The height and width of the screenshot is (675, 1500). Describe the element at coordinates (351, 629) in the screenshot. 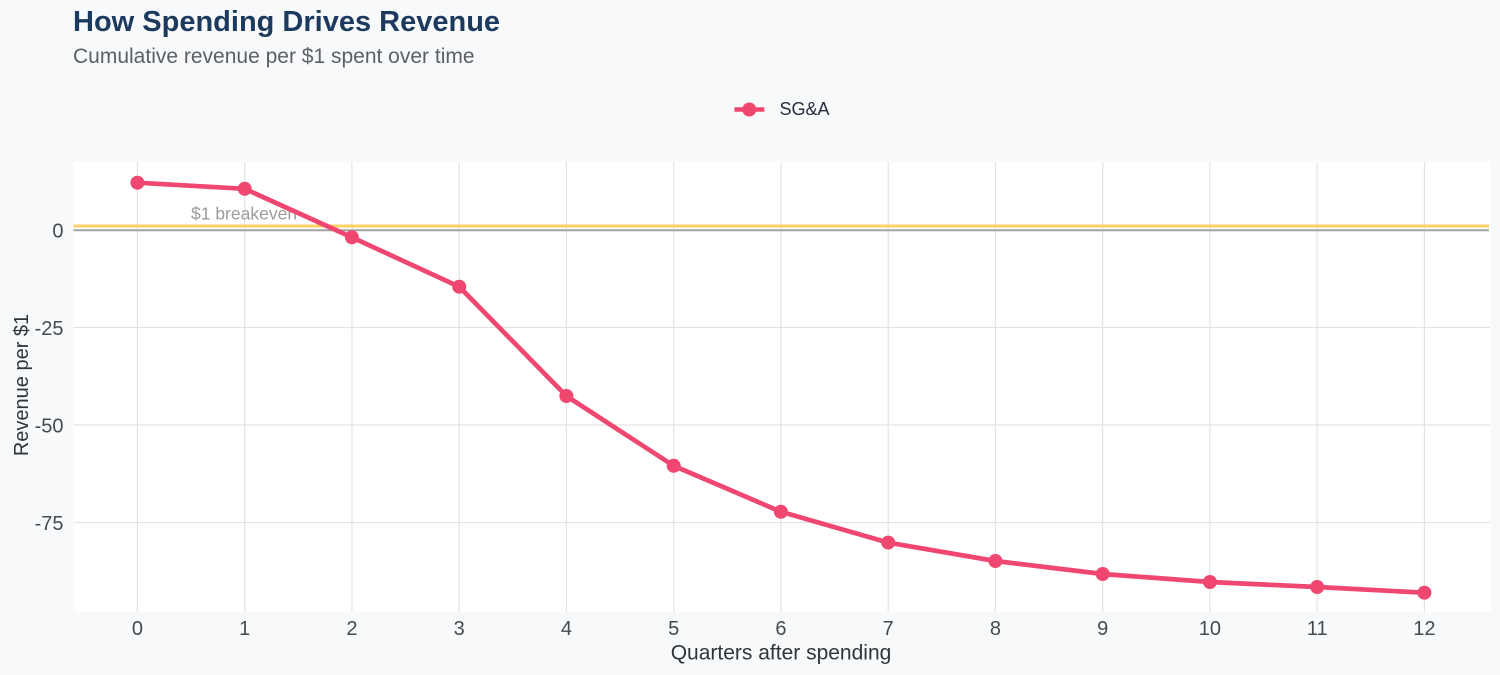

I see `svg-text: 2` at that location.